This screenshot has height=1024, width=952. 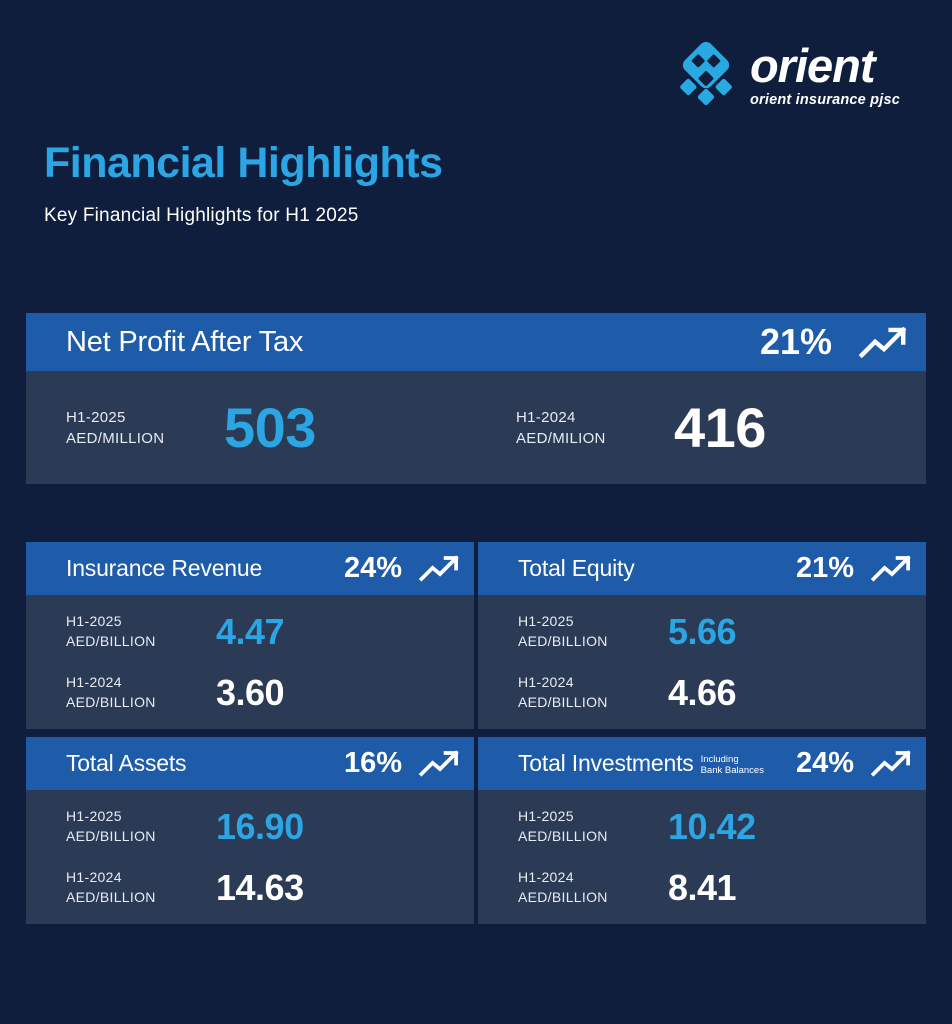 I want to click on metric-current: H1-2025 AED/BILLION 5.66, so click(x=702, y=632).